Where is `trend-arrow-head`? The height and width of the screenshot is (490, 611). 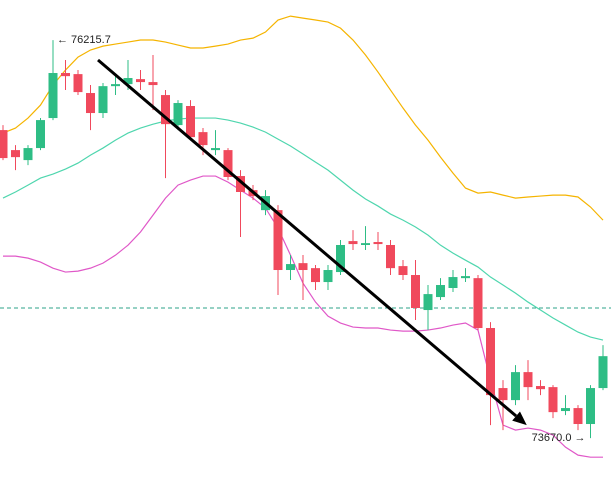 trend-arrow-head is located at coordinates (519, 418).